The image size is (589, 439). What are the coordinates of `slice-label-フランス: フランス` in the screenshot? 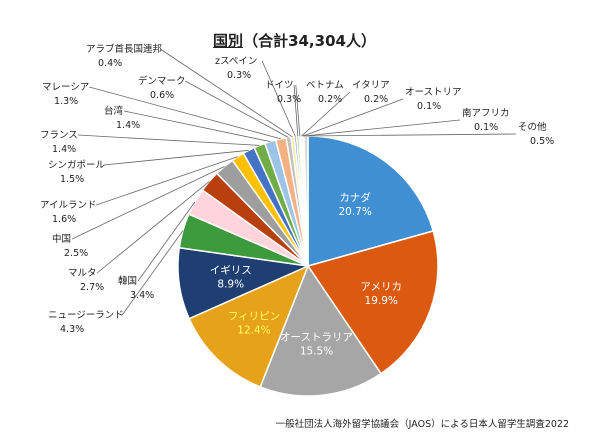 It's located at (59, 135).